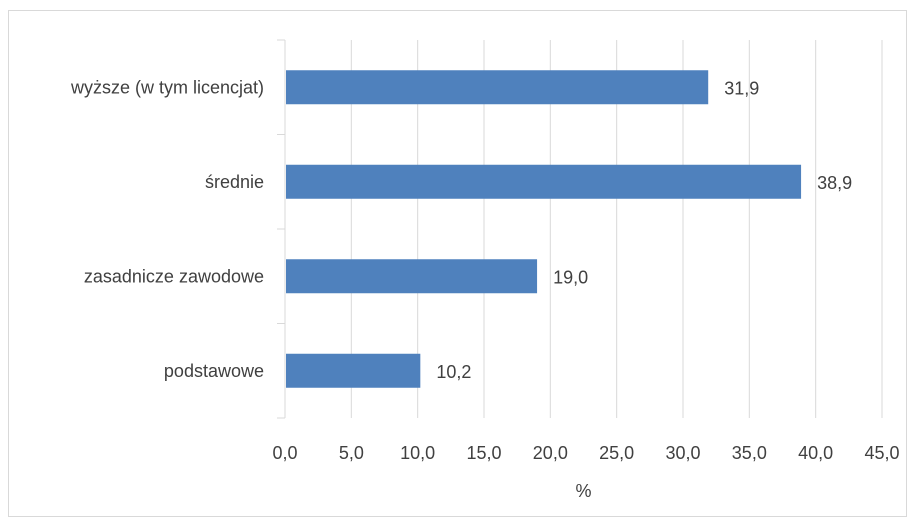  Describe the element at coordinates (483, 453) in the screenshot. I see `x-tick-label: 15,0` at that location.